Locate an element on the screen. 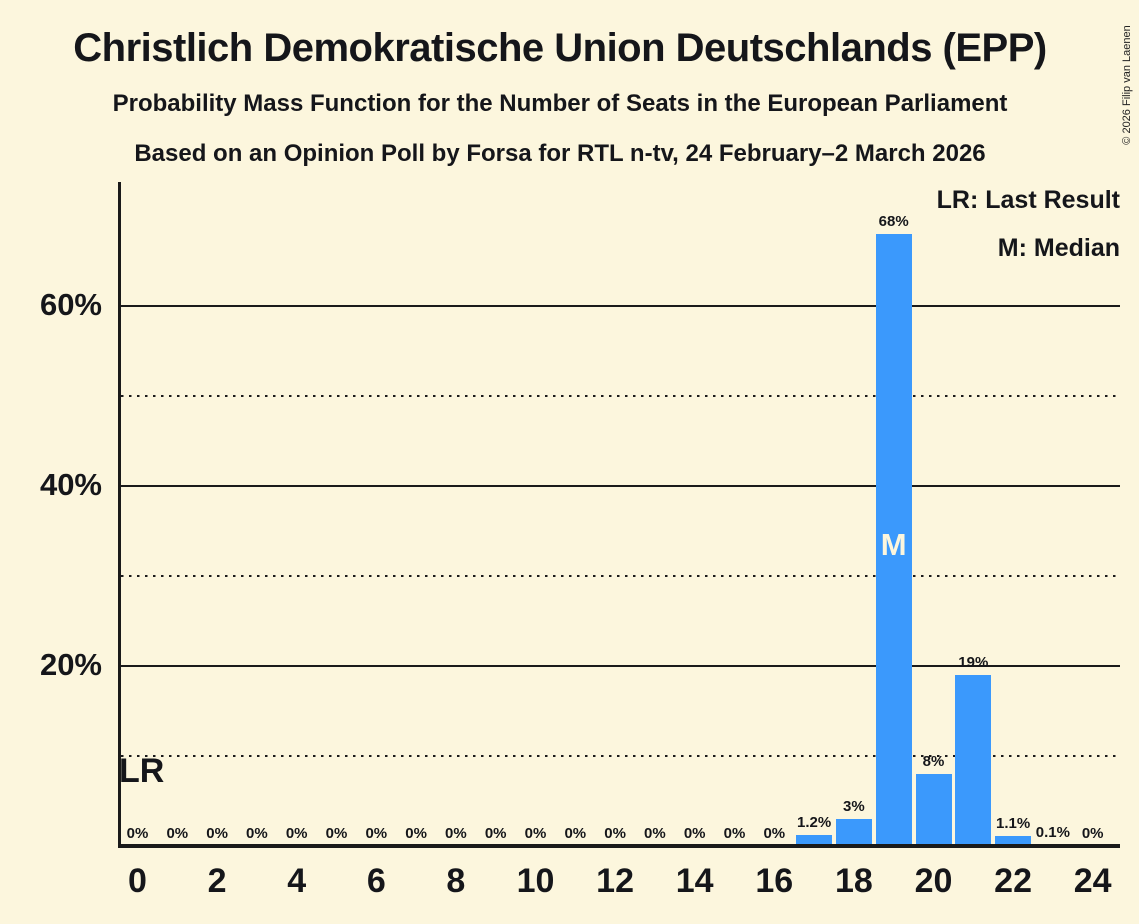 Image resolution: width=1139 pixels, height=924 pixels. bar-value-label-seat-11: 0% is located at coordinates (575, 833).